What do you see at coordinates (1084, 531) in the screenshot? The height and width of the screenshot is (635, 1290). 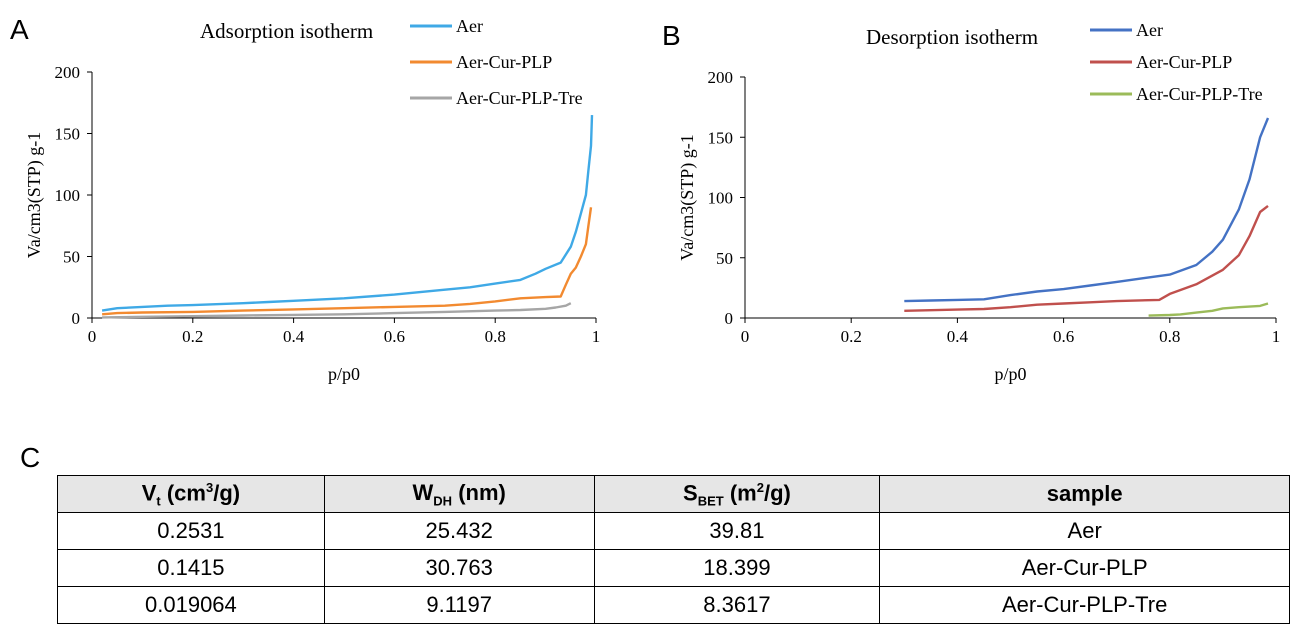 I see `cell-sample: Aer` at bounding box center [1084, 531].